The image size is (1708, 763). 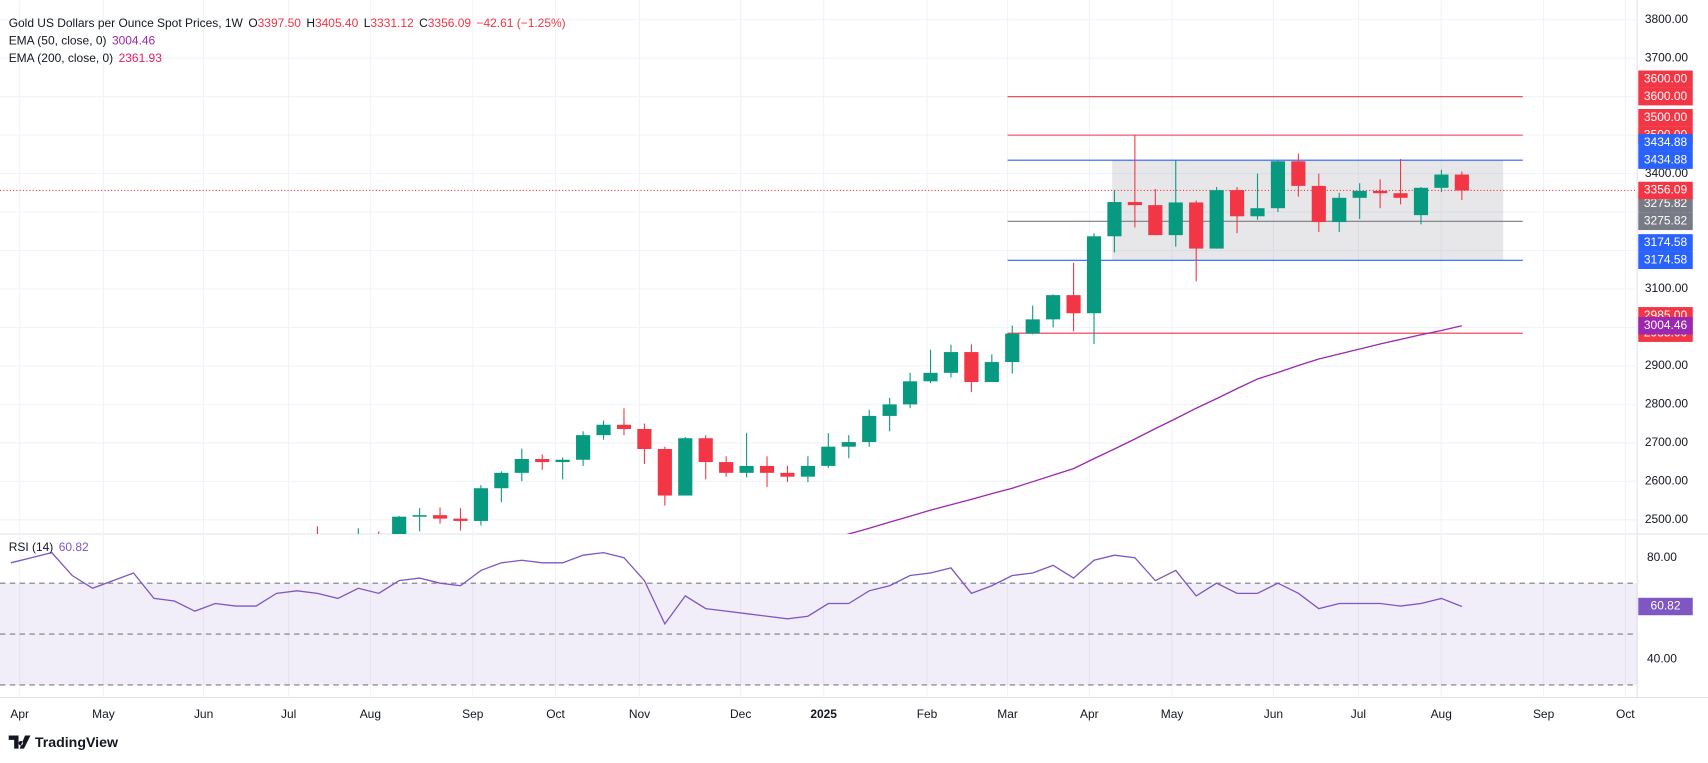 I want to click on logo: TradingView, so click(x=63, y=743).